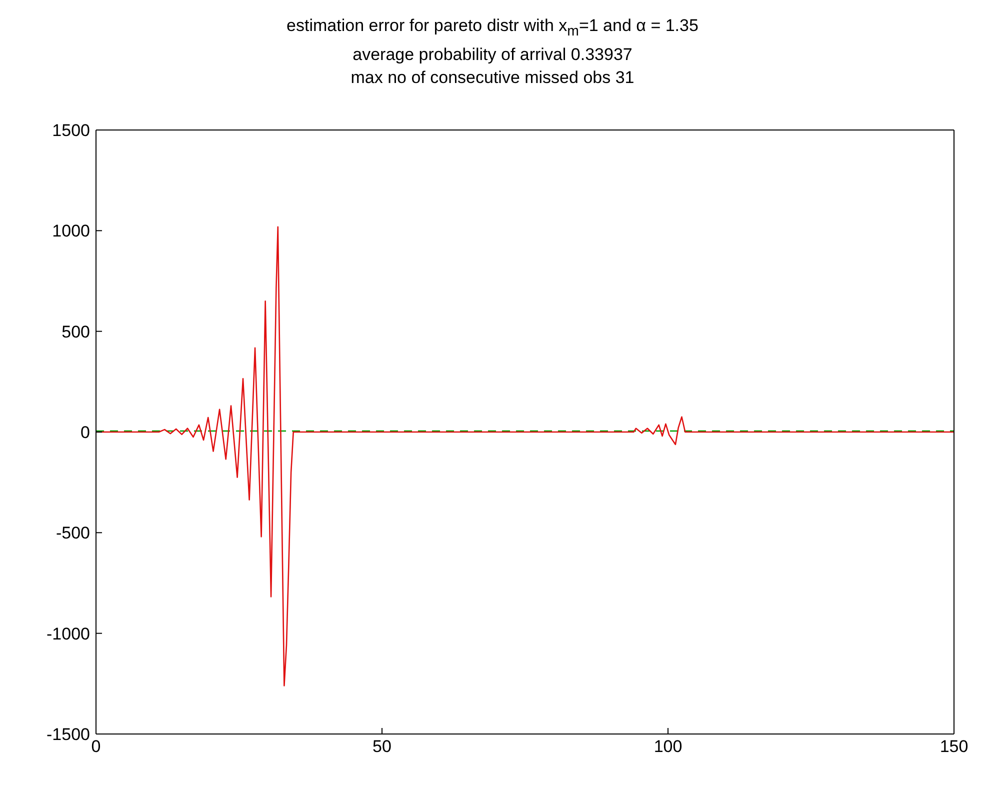  I want to click on y-tick-label: -500, so click(73, 533).